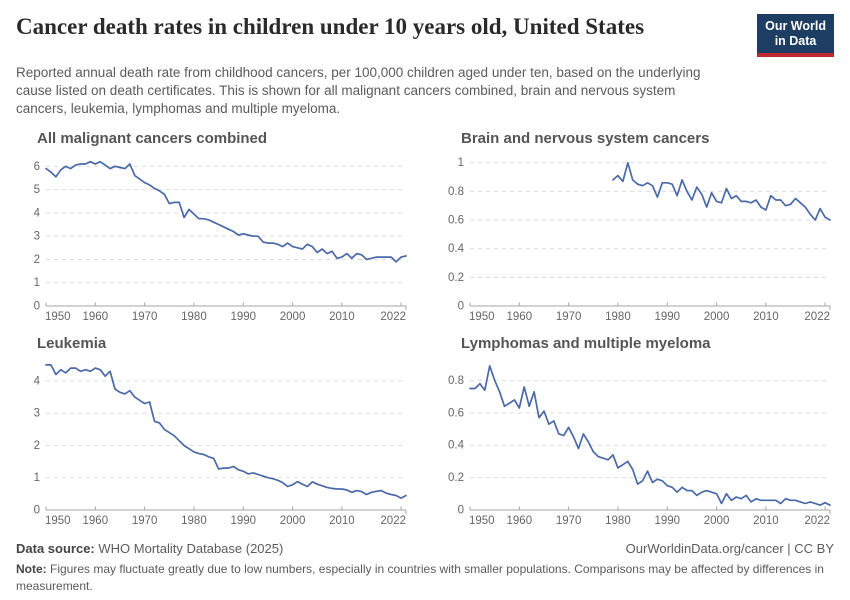  What do you see at coordinates (31, 569) in the screenshot?
I see `footnote-label: Note:` at bounding box center [31, 569].